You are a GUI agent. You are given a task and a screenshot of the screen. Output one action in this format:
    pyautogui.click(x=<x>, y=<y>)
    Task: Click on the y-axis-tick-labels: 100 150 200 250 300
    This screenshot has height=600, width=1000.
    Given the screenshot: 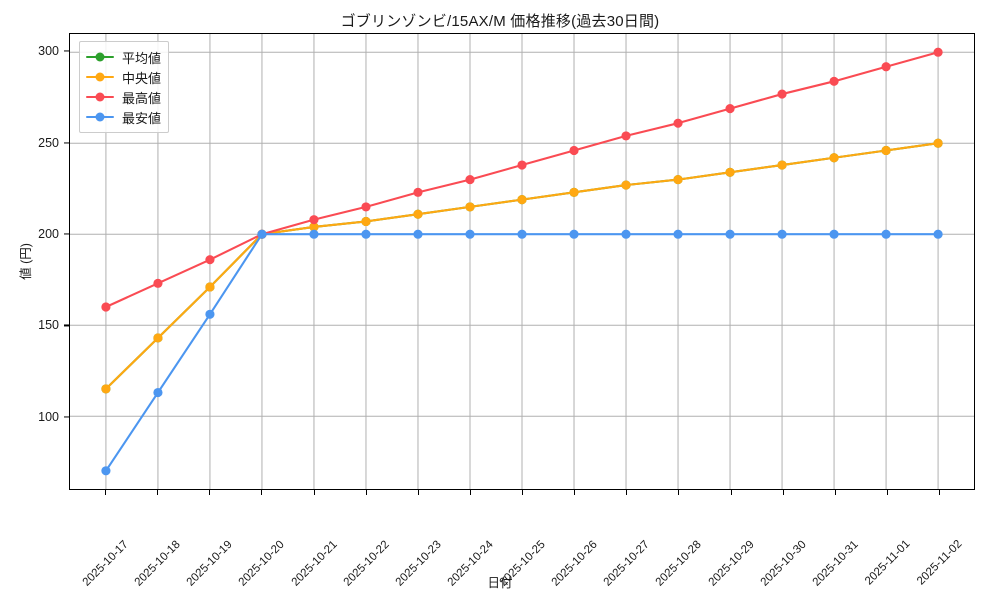 What is the action you would take?
    pyautogui.click(x=34, y=261)
    